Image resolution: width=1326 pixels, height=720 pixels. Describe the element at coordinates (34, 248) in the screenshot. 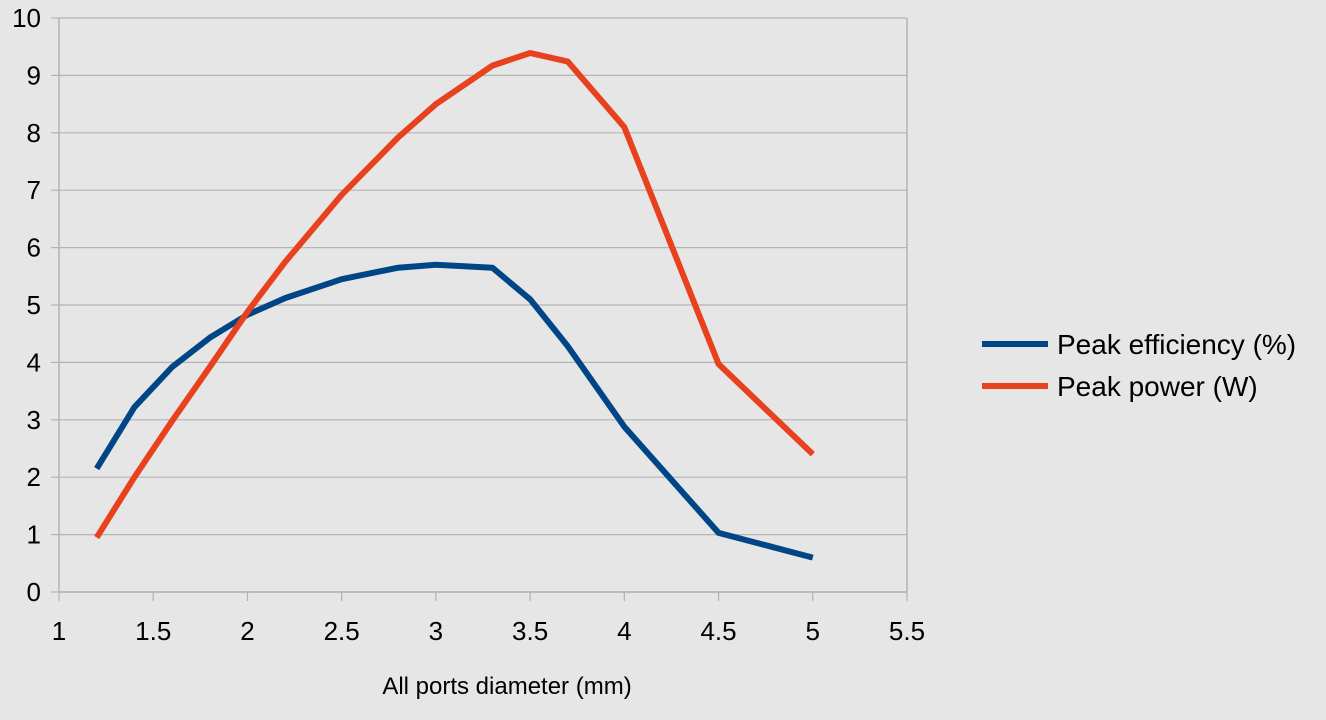

I see `y-tick-label: 6` at that location.